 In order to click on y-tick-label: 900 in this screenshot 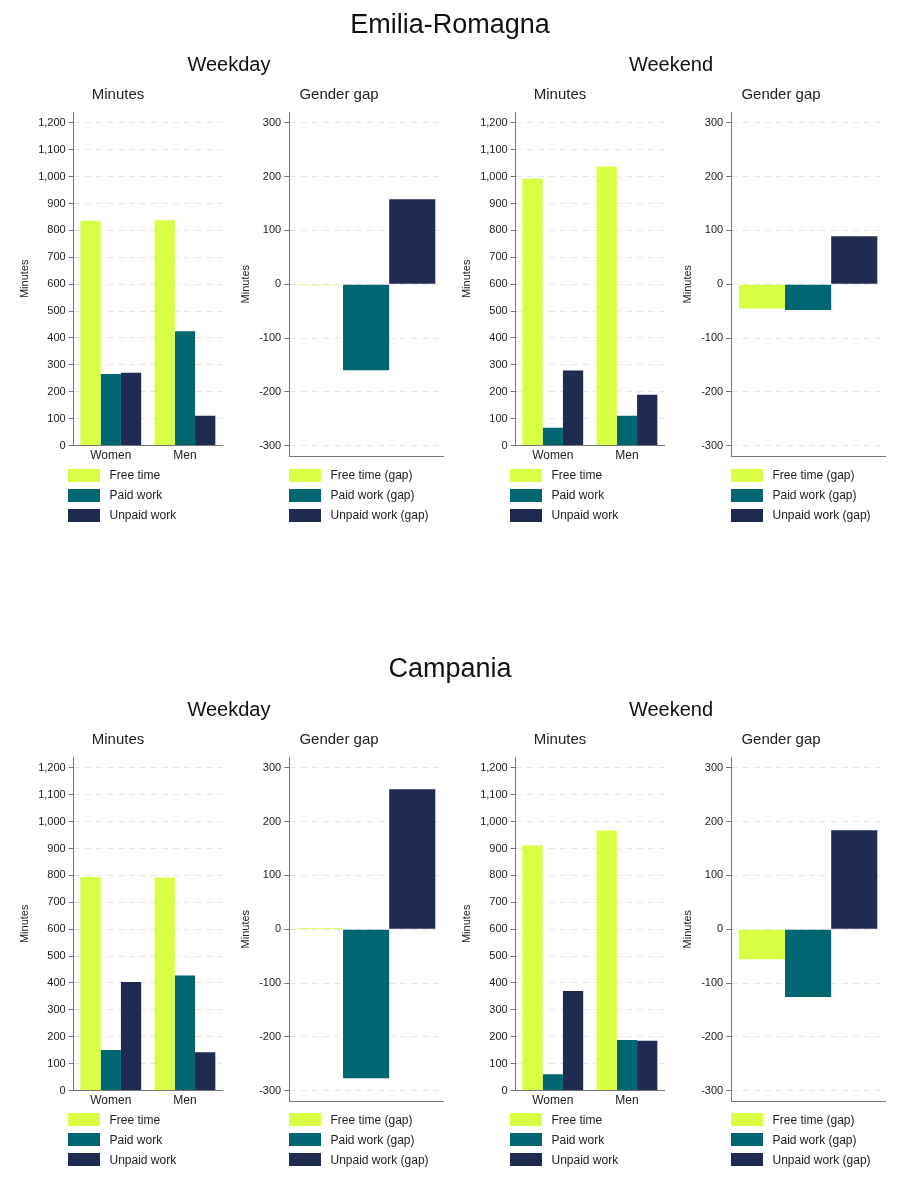, I will do `click(498, 847)`.